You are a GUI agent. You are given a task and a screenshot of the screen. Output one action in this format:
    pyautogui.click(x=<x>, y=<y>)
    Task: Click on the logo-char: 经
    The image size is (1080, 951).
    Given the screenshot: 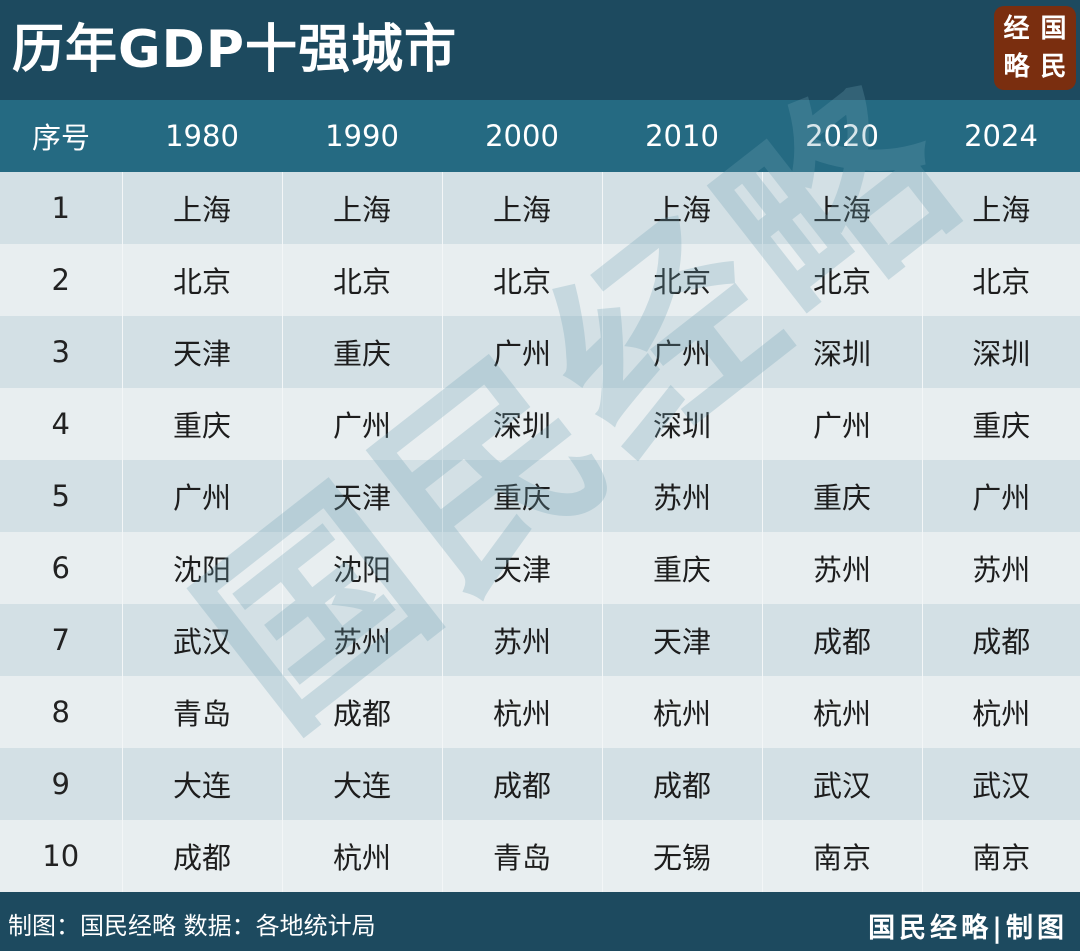 What is the action you would take?
    pyautogui.click(x=1016, y=29)
    